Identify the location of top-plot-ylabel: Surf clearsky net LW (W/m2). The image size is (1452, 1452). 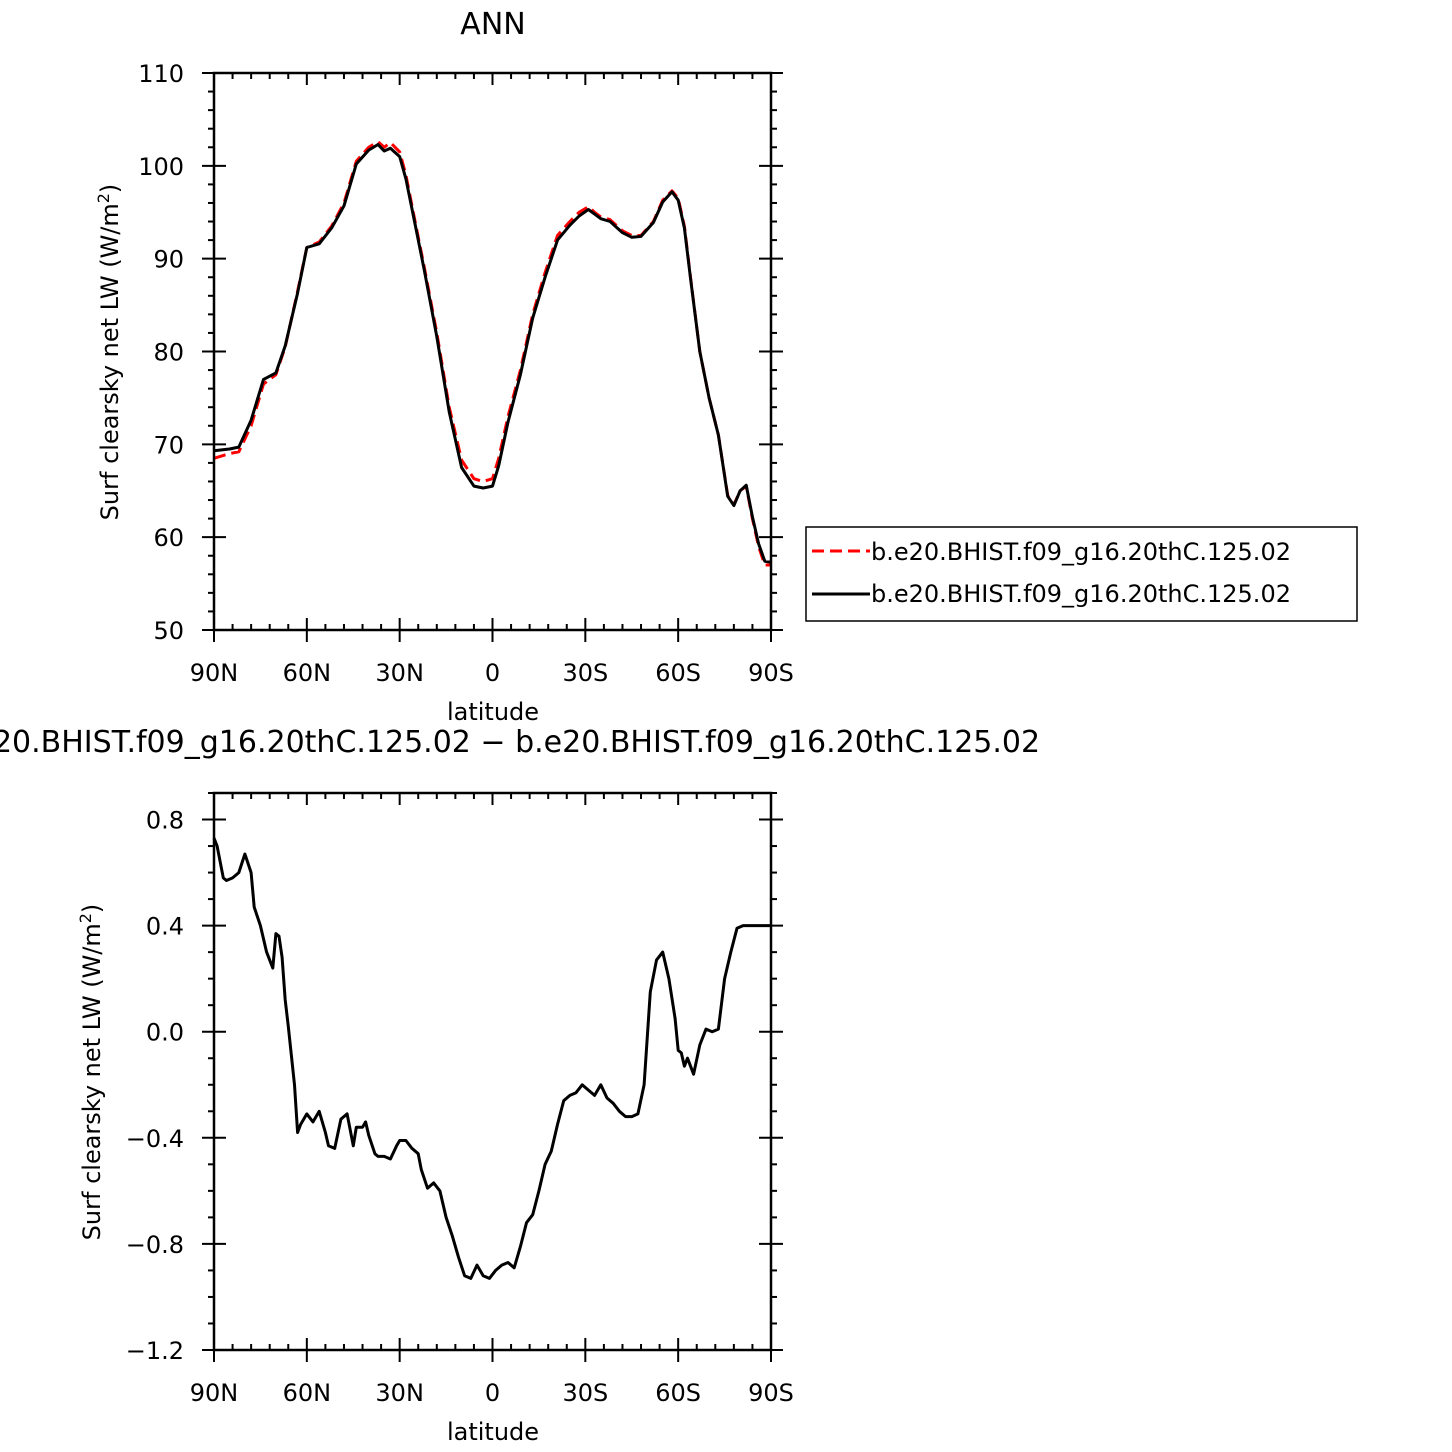
(109, 352).